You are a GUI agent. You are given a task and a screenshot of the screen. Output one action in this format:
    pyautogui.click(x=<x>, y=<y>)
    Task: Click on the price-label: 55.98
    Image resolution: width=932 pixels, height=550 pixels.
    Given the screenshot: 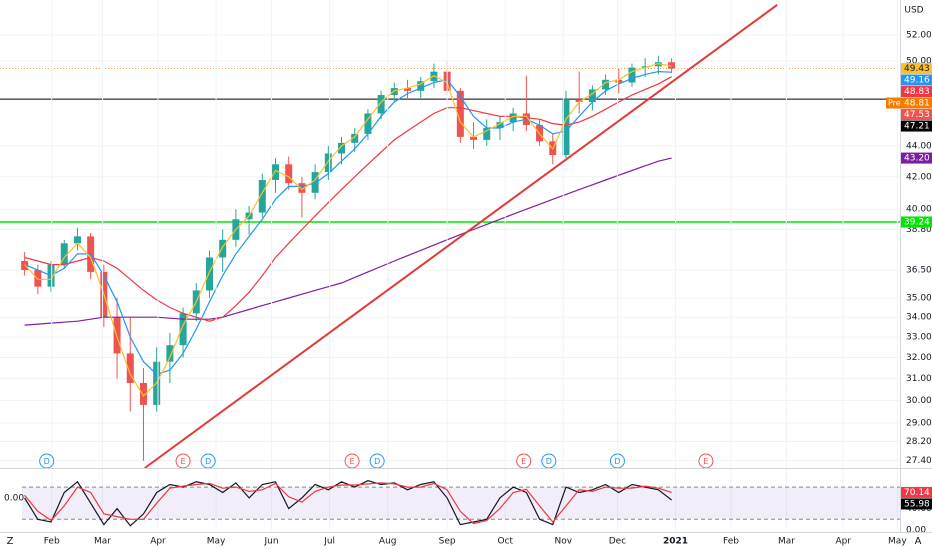 What is the action you would take?
    pyautogui.click(x=917, y=504)
    